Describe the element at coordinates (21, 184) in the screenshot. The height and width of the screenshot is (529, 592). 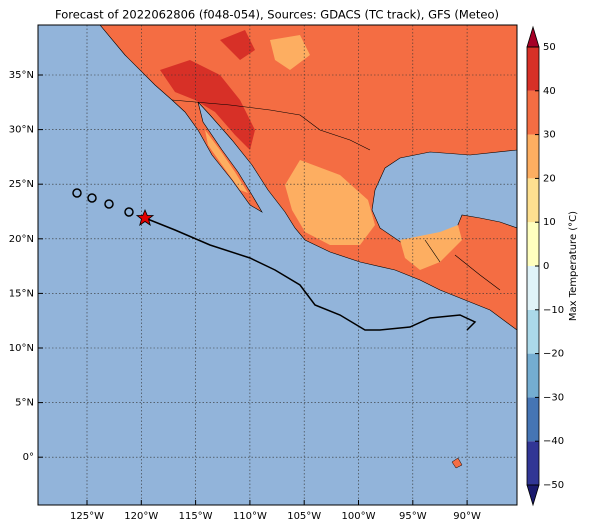
I see `lat-label: 25°N` at that location.